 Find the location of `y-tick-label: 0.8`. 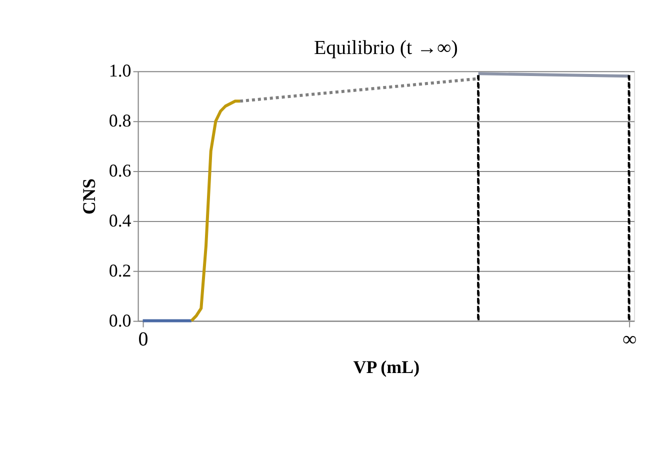

y-tick-label: 0.8 is located at coordinates (120, 120).